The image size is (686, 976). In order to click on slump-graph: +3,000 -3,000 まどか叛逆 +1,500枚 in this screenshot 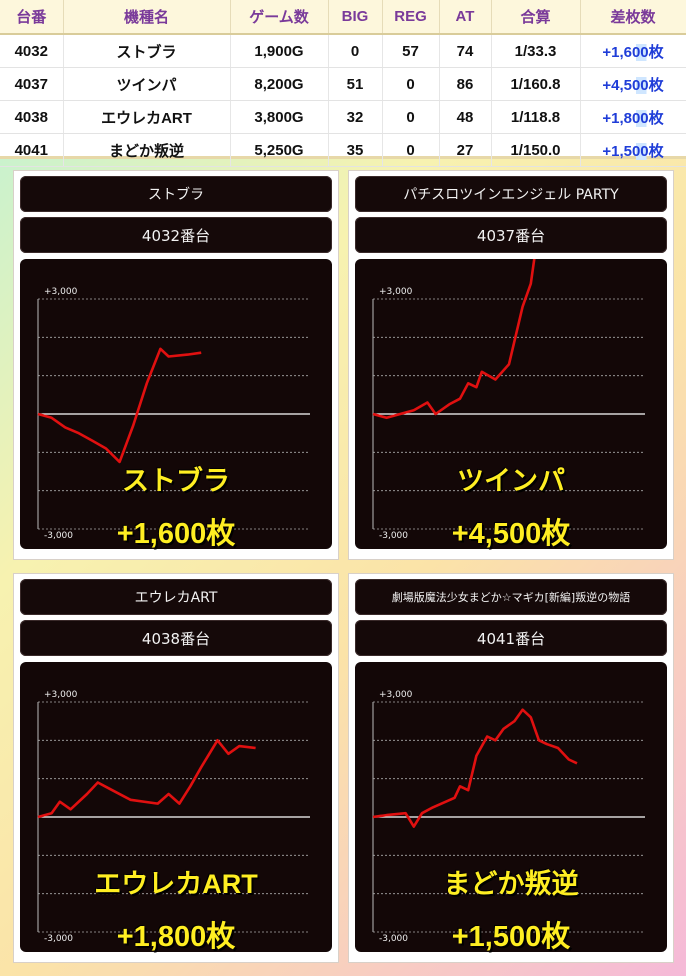, I will do `click(511, 807)`.